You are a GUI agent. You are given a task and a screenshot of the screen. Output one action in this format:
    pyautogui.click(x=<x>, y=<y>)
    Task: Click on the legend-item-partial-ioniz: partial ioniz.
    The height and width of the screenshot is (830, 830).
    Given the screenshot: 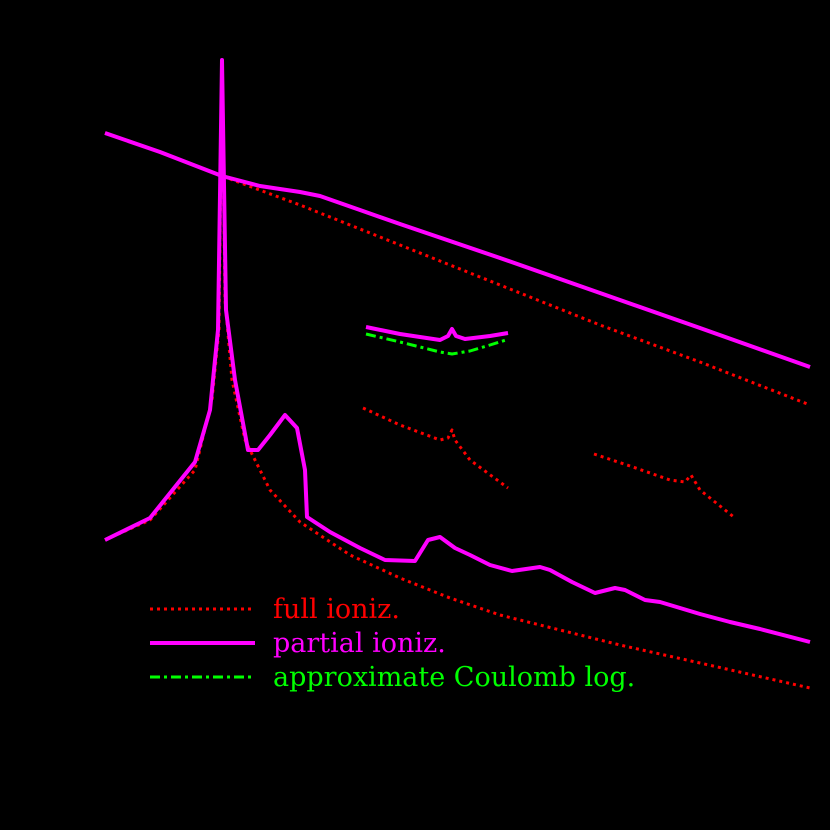 What is the action you would take?
    pyautogui.click(x=392, y=643)
    